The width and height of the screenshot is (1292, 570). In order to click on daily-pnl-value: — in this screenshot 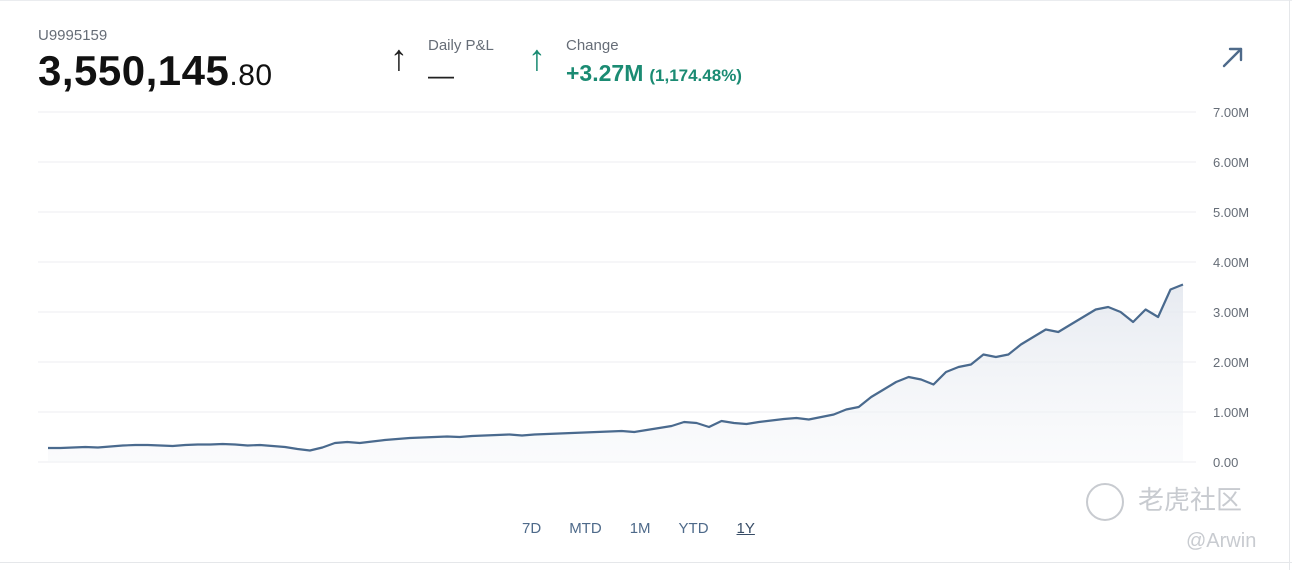, I will do `click(441, 75)`.